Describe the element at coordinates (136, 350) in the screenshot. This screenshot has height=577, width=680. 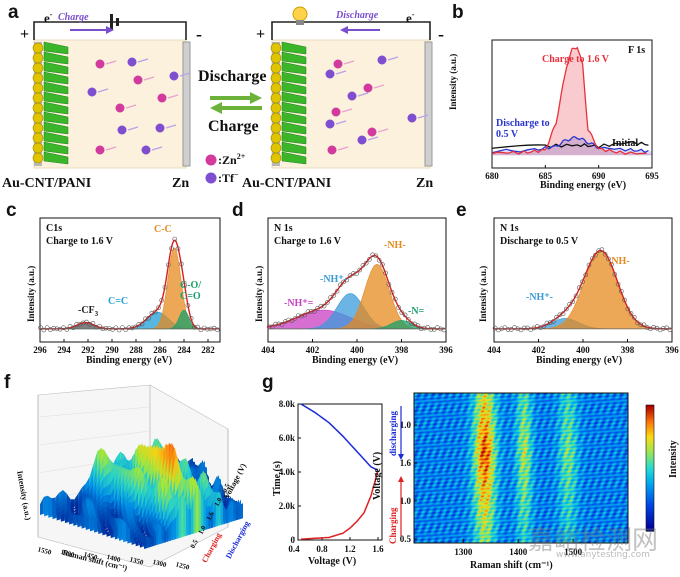
I see `c-xtick-label: 288` at that location.